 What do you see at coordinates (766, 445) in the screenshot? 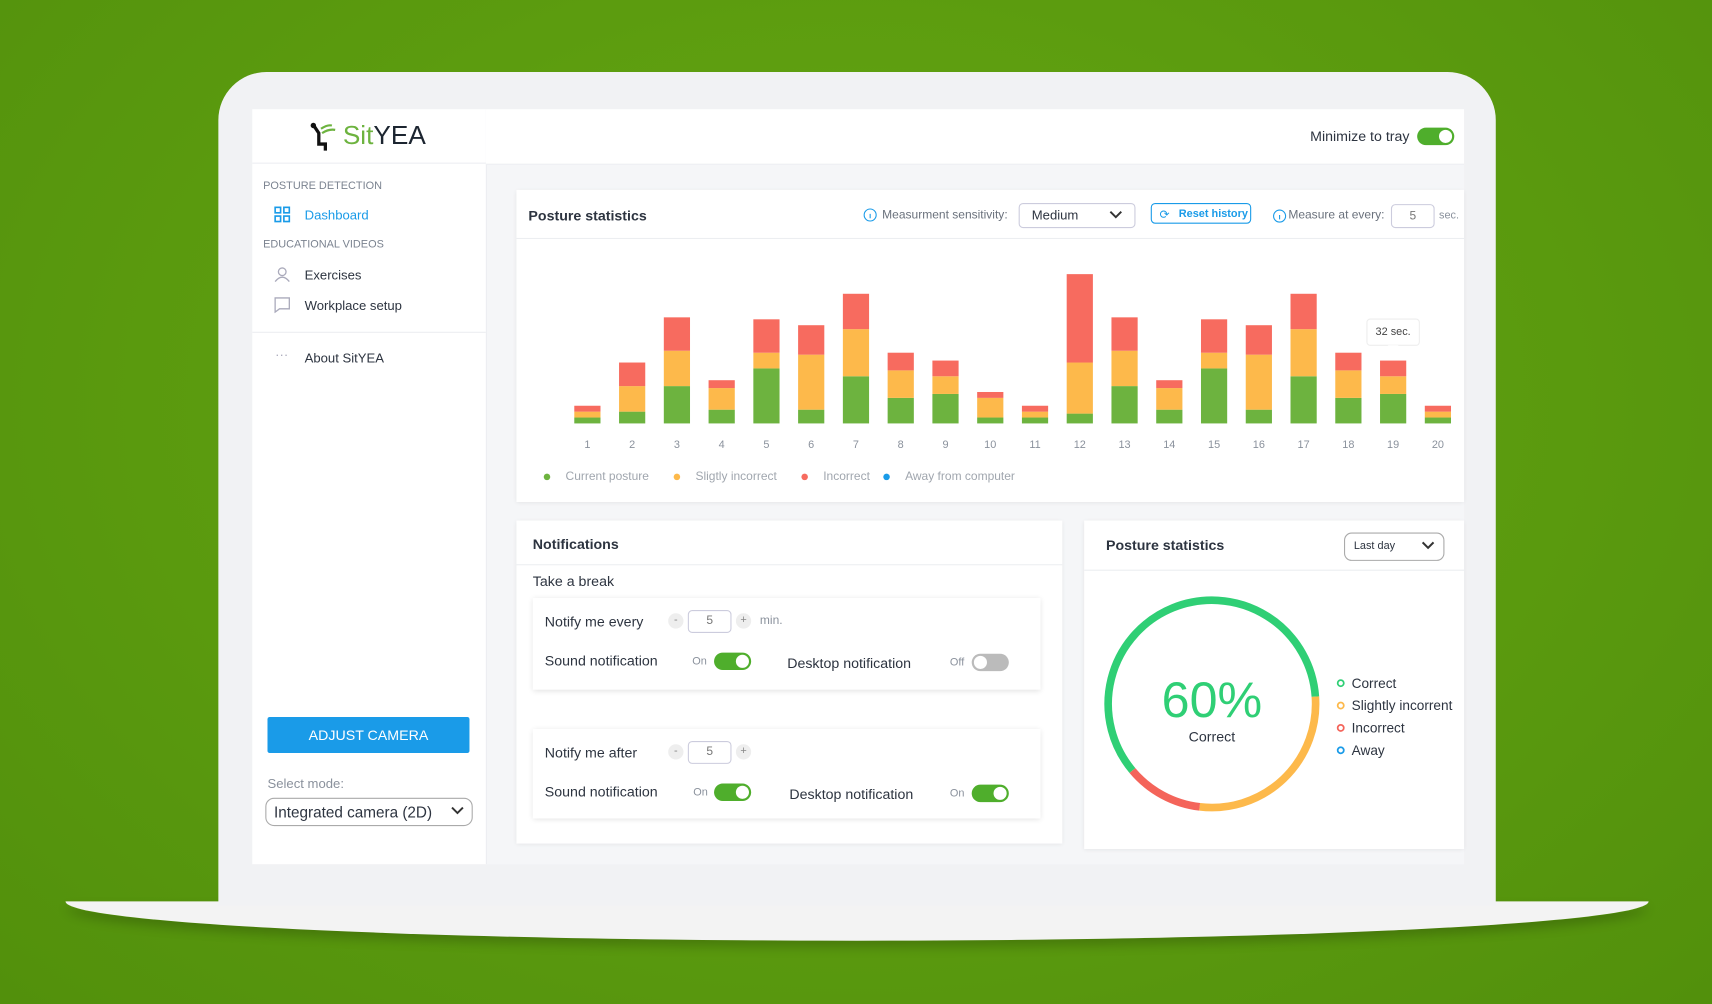
I see `x-tick-label: 5` at bounding box center [766, 445].